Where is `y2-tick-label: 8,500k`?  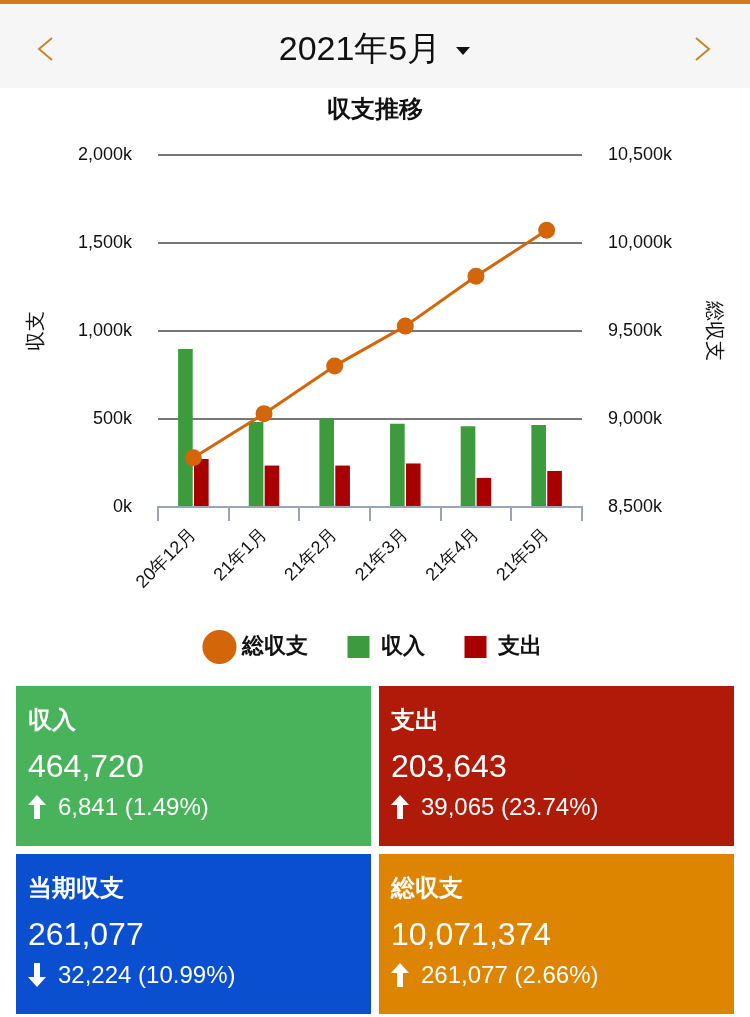
y2-tick-label: 8,500k is located at coordinates (635, 505).